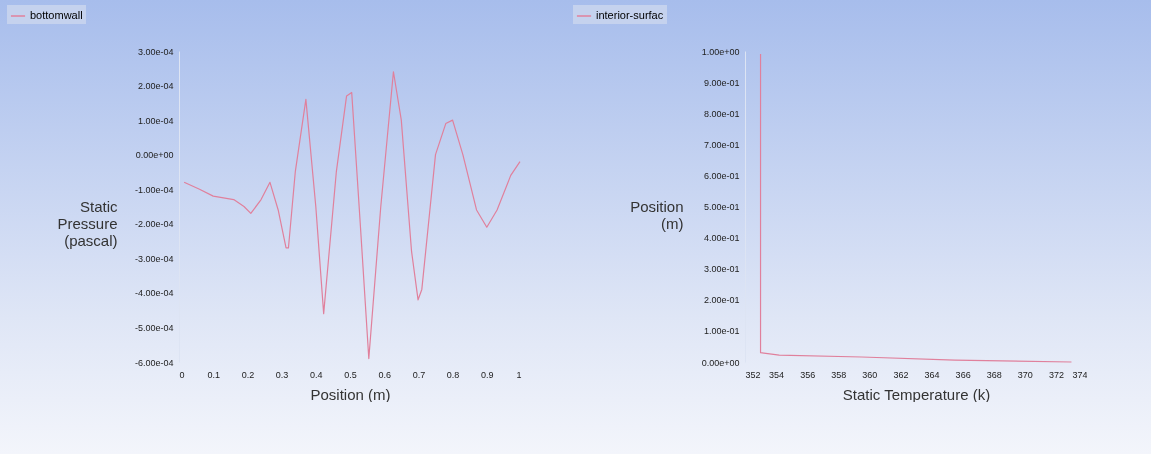 This screenshot has width=1151, height=454. What do you see at coordinates (154, 327) in the screenshot?
I see `y-tick-label: -5.00e-04` at bounding box center [154, 327].